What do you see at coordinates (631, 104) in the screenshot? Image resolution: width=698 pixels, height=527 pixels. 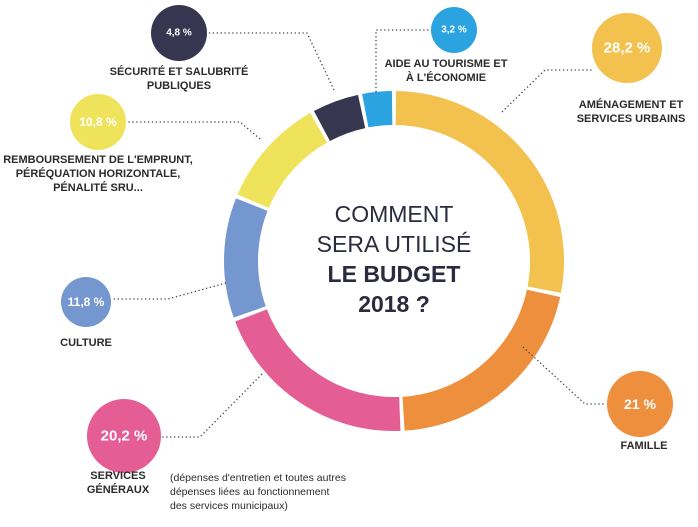 I see `category-label-amenagement: AMÉNAGEMENT ET` at bounding box center [631, 104].